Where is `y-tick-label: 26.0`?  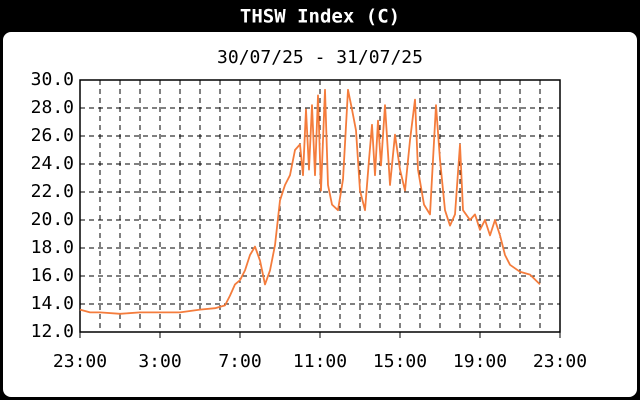 y-tick-label: 26.0 is located at coordinates (52, 135).